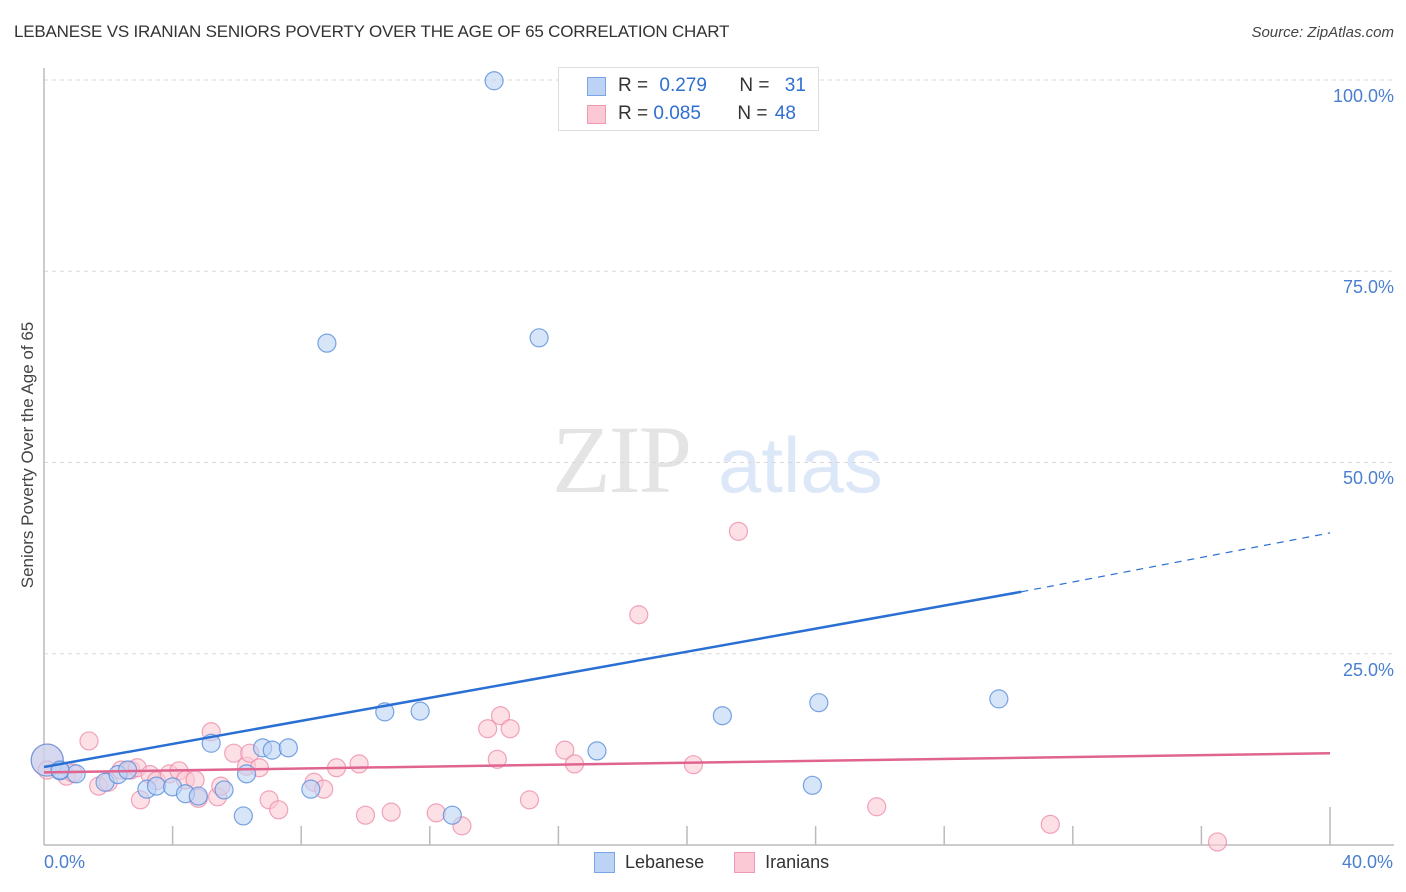 This screenshot has width=1406, height=892. What do you see at coordinates (1322, 32) in the screenshot?
I see `source-credit: Source: ZipAtlas.com` at bounding box center [1322, 32].